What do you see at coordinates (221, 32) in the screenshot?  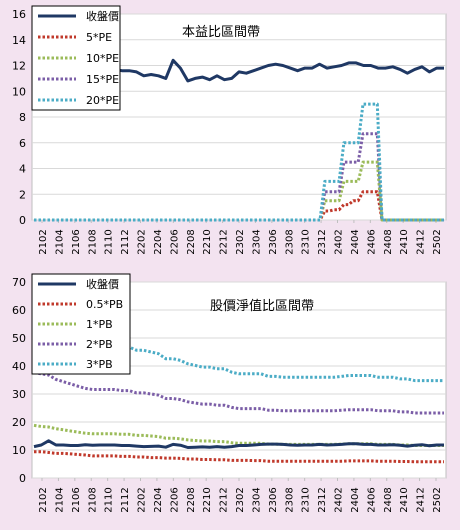 I see `chart-0-title: 本益比區間帶` at bounding box center [221, 32].